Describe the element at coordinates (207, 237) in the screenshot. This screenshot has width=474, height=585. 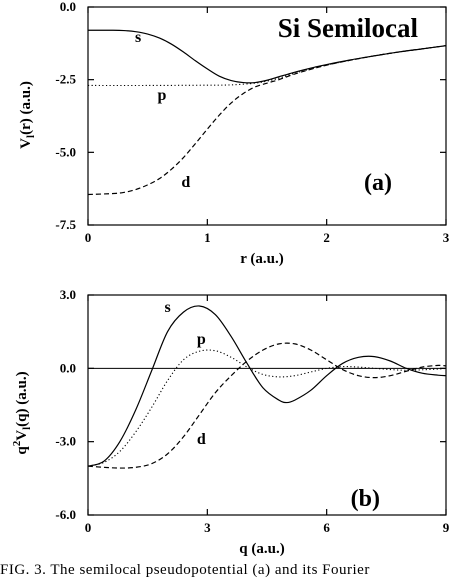
I see `x-tick-label: 1` at that location.